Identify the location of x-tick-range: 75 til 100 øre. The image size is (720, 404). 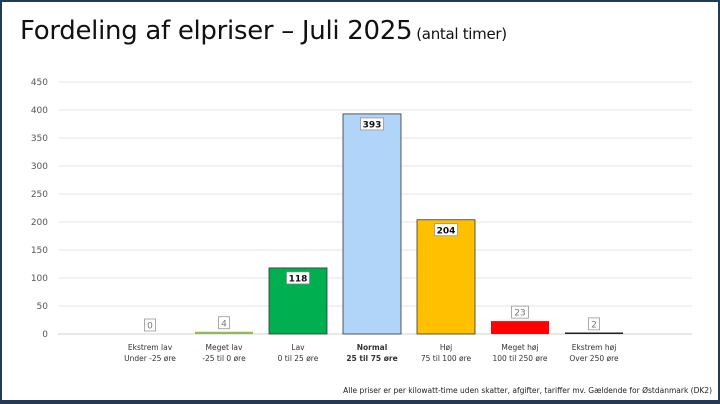
(446, 358).